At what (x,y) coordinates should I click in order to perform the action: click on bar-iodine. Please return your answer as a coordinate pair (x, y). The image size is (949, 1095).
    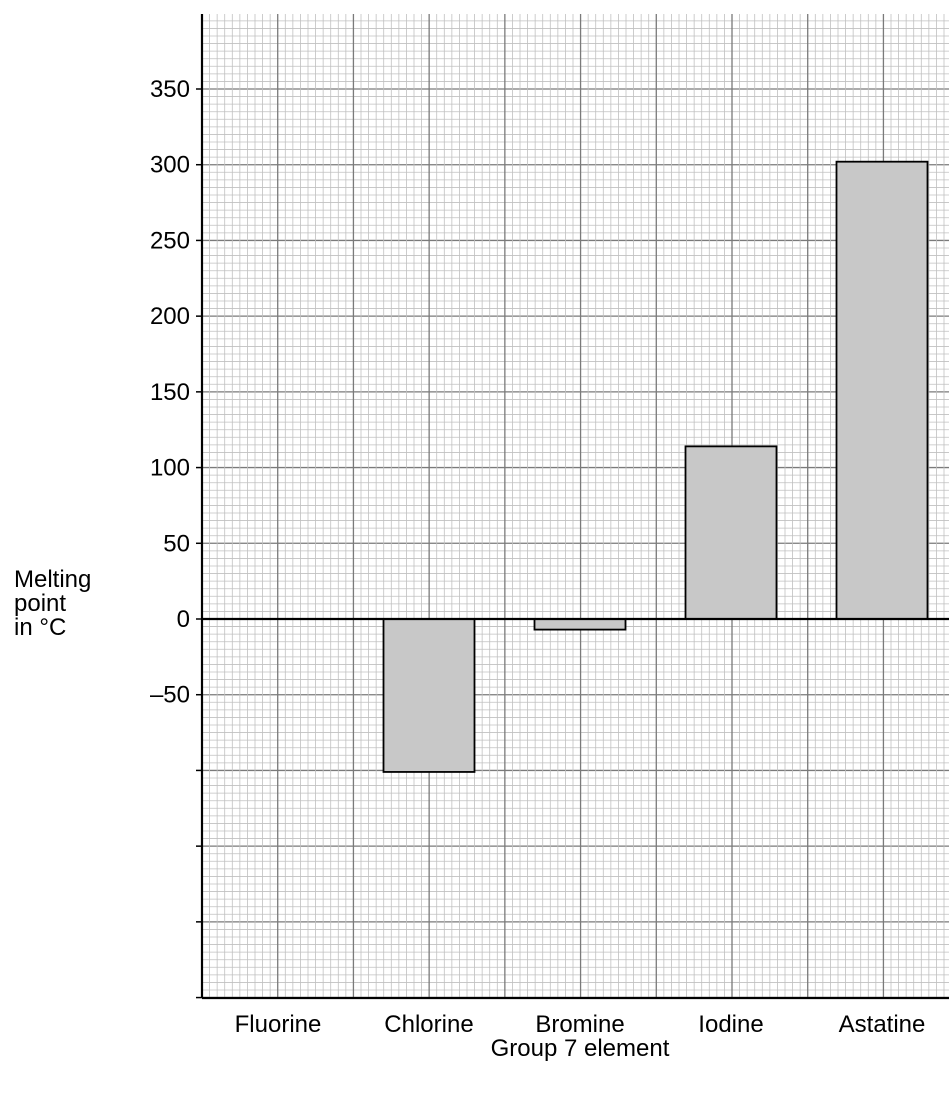
    Looking at the image, I should click on (731, 532).